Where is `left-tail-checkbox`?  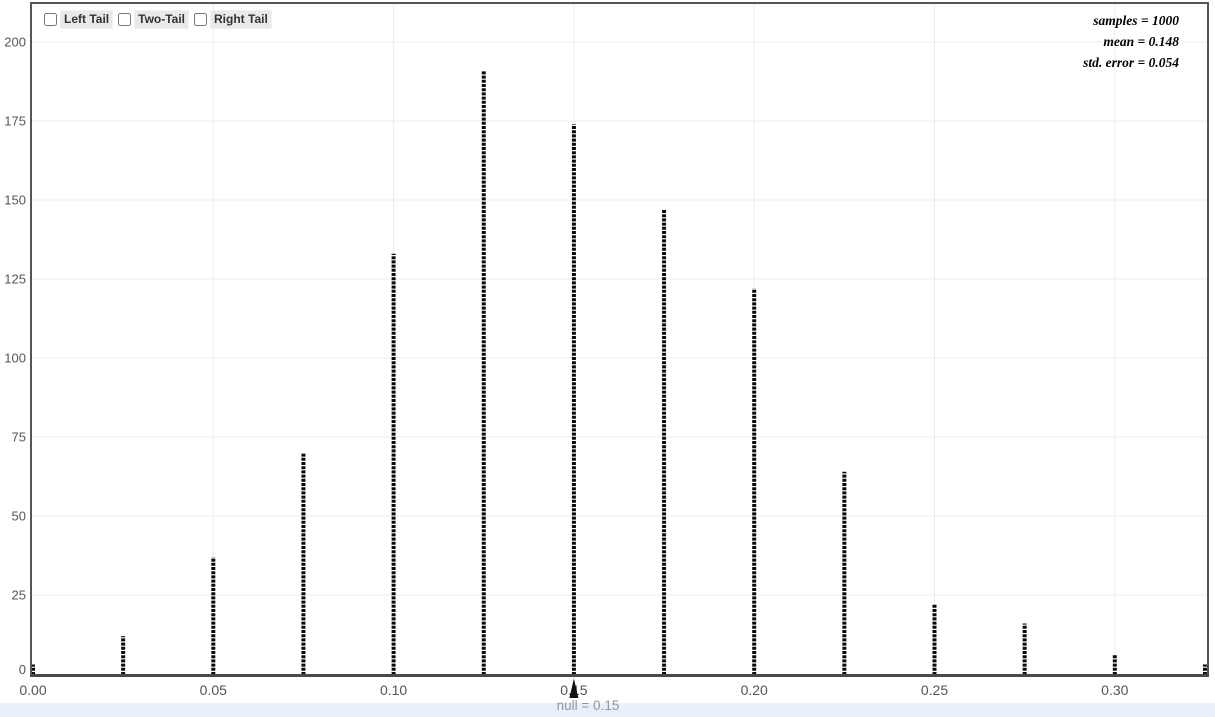
left-tail-checkbox is located at coordinates (50, 19).